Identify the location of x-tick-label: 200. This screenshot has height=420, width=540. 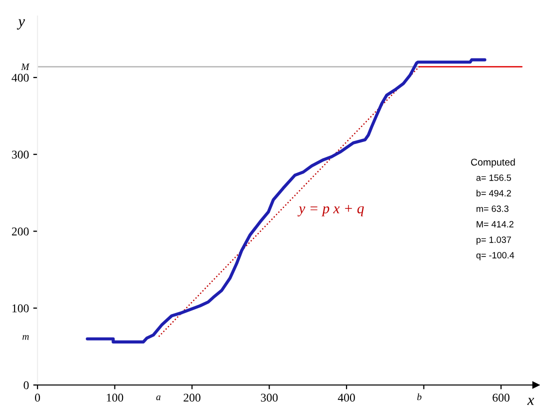
(192, 398).